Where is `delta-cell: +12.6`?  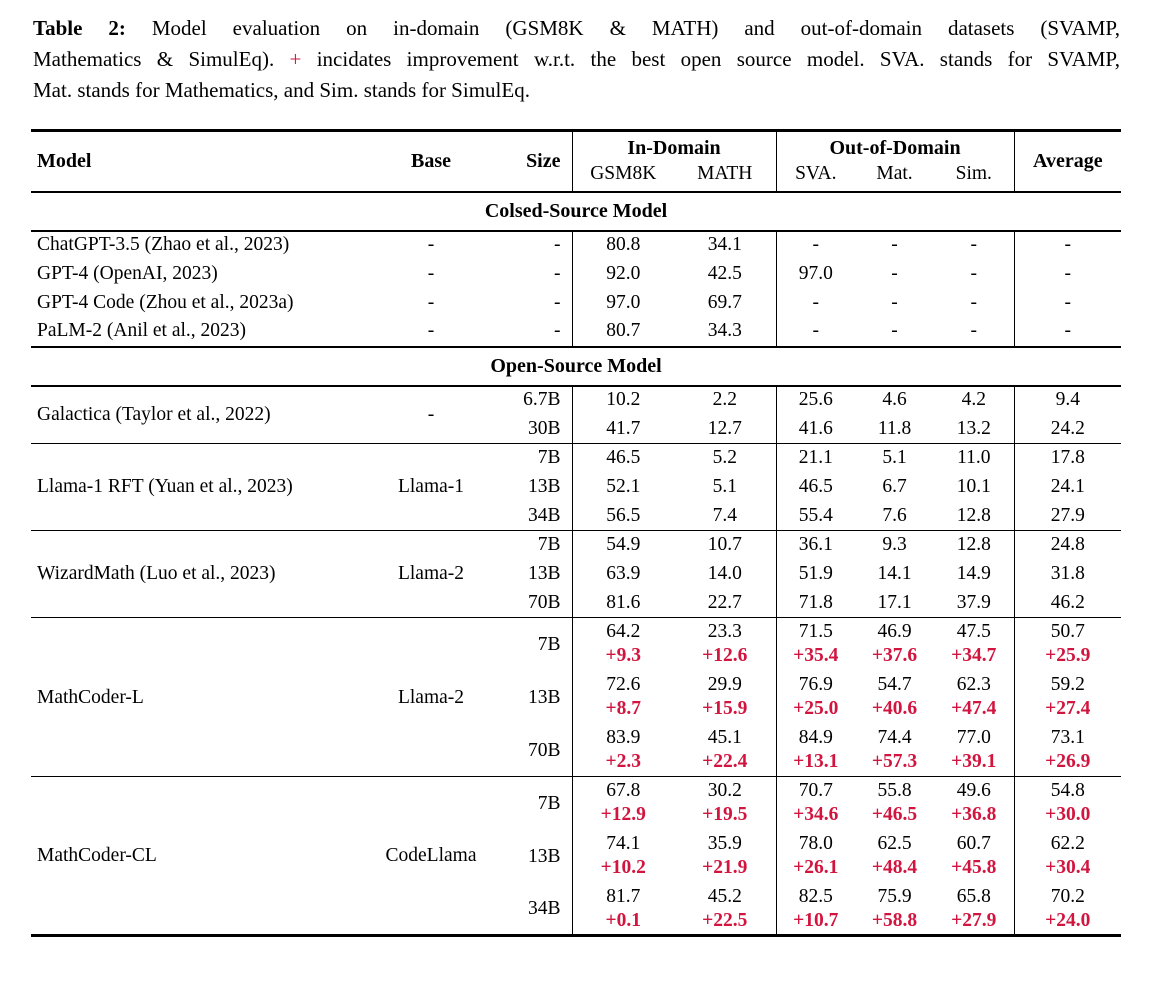 delta-cell: +12.6 is located at coordinates (725, 657).